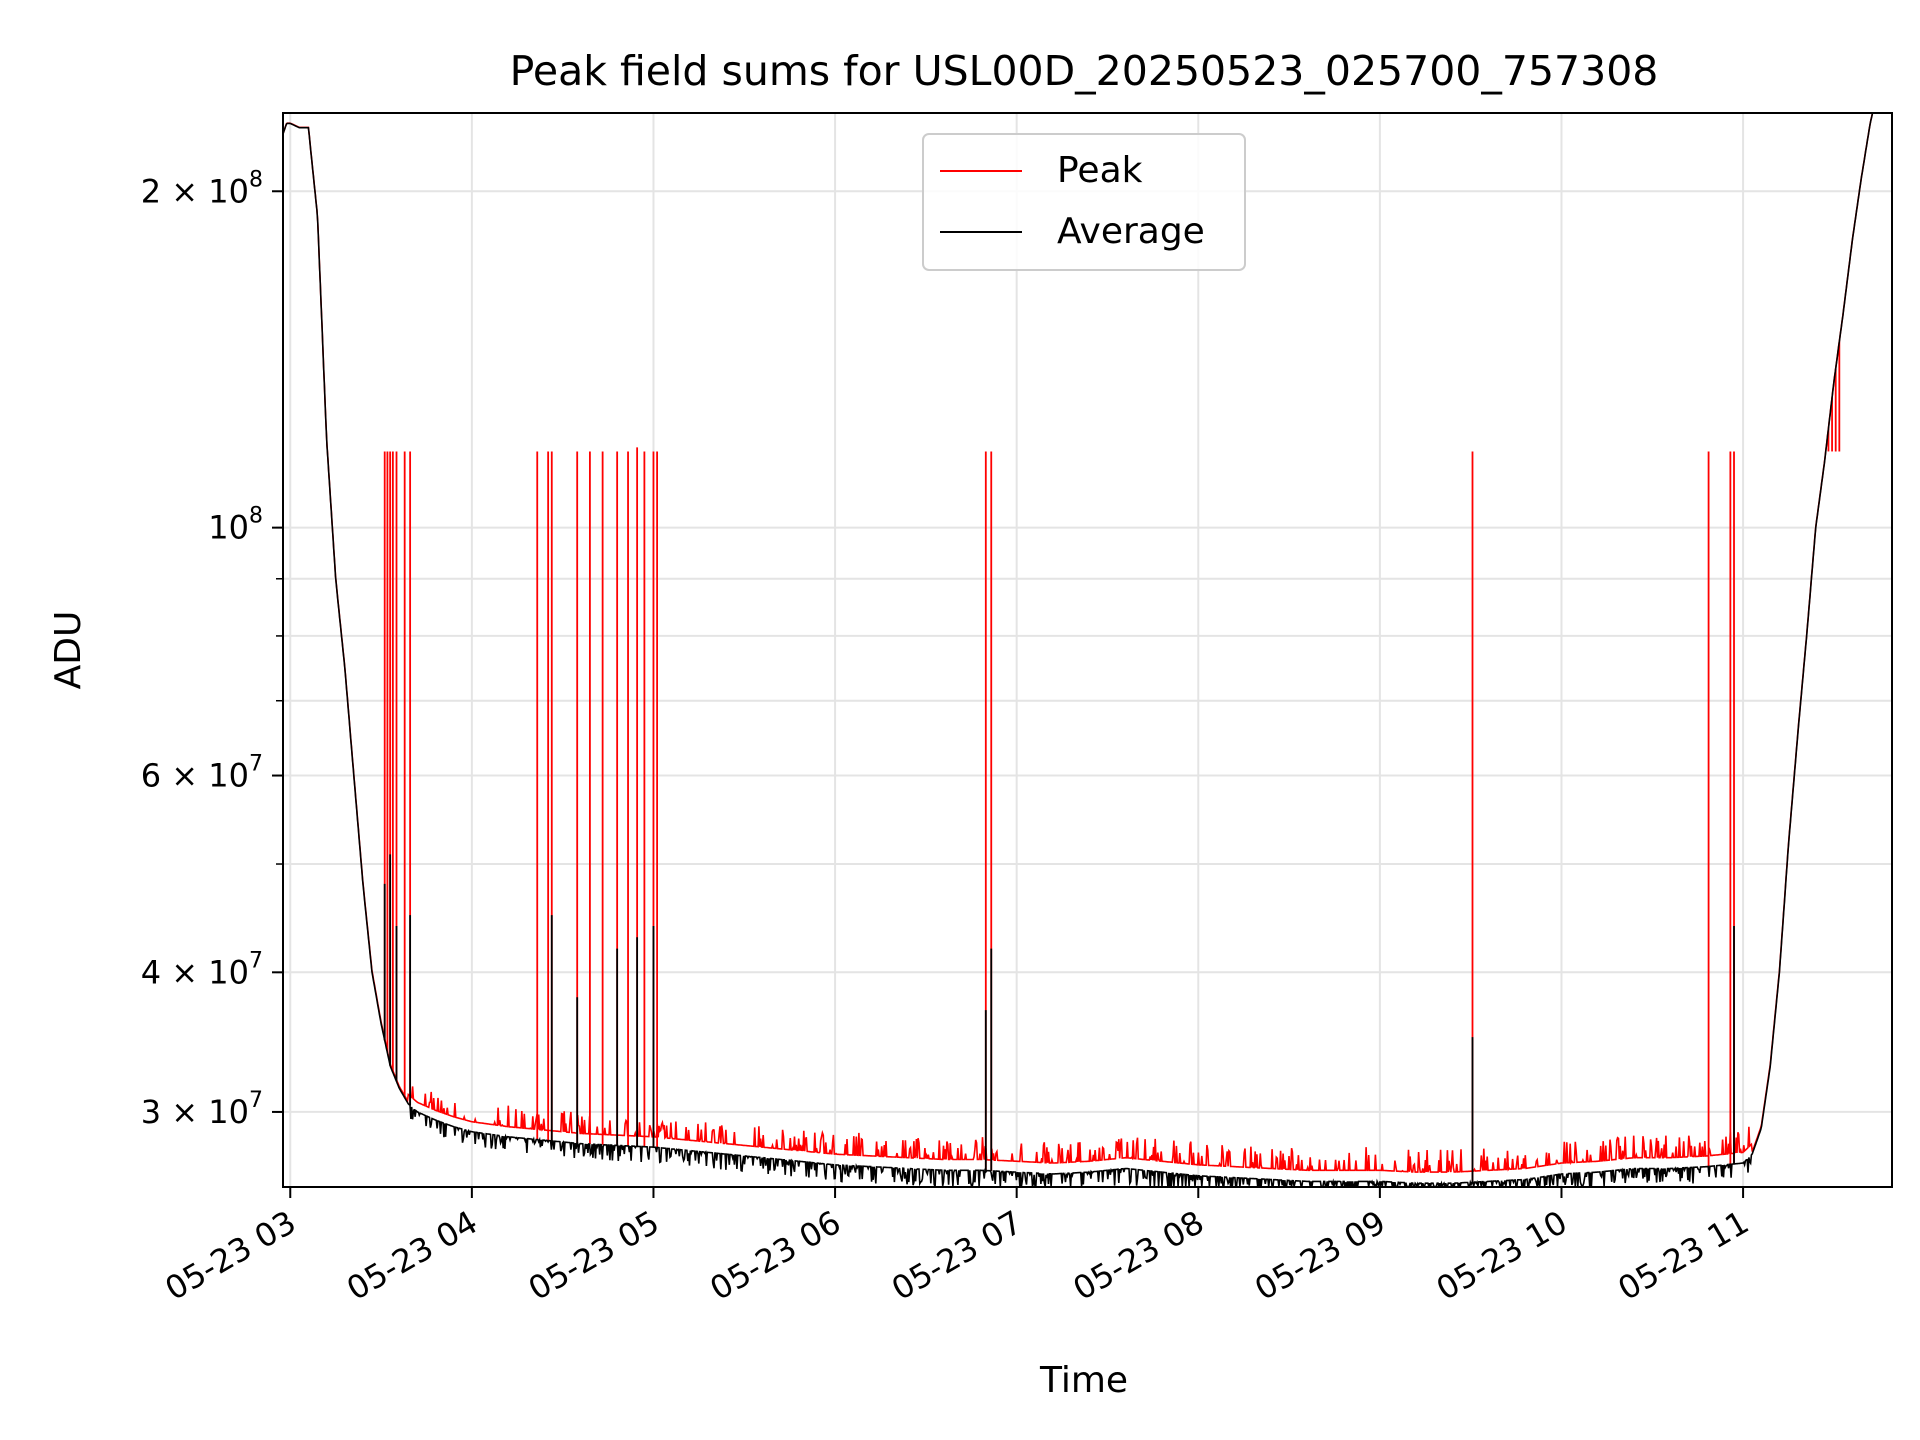 The image size is (1920, 1440). What do you see at coordinates (1100, 170) in the screenshot?
I see `legend-label-peak: Peak` at bounding box center [1100, 170].